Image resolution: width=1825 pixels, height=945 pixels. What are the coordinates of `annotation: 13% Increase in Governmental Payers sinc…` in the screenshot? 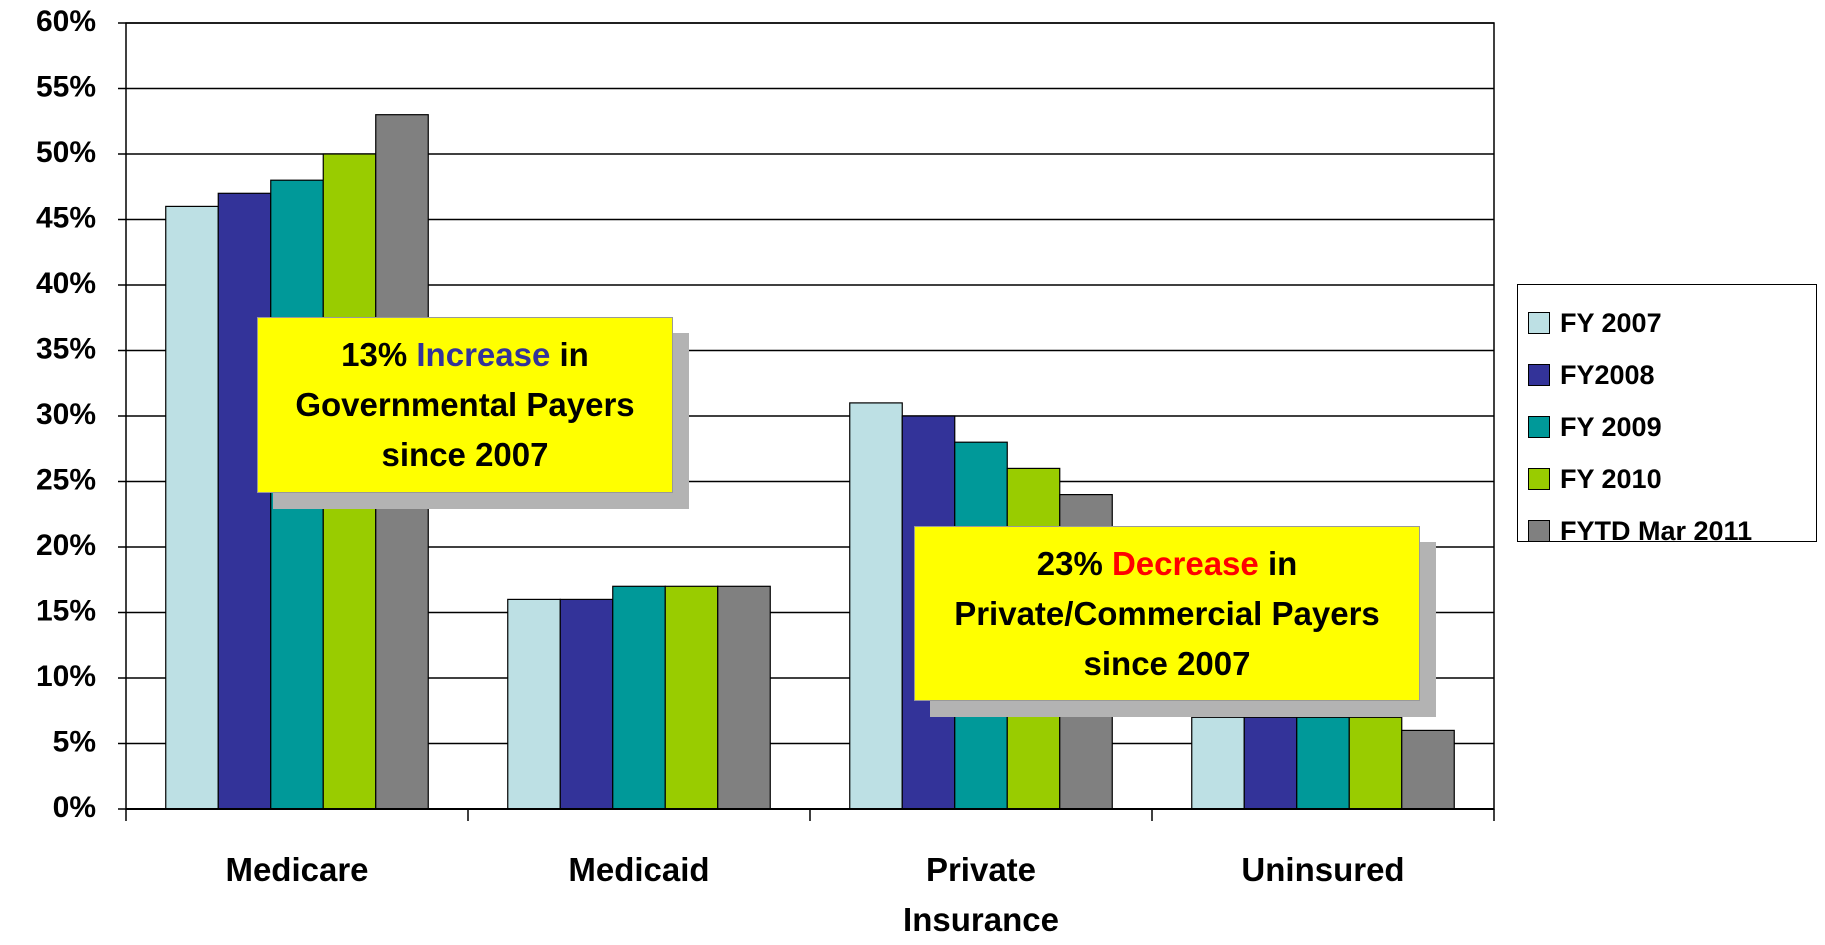 It's located at (465, 405).